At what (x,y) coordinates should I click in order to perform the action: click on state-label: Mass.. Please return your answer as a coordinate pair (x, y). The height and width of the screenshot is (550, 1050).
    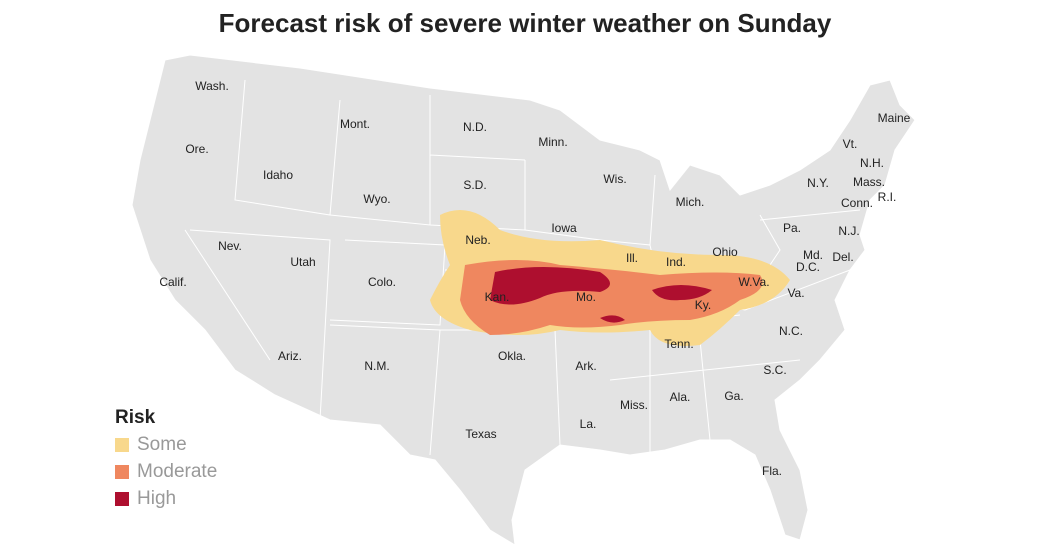
    Looking at the image, I should click on (869, 182).